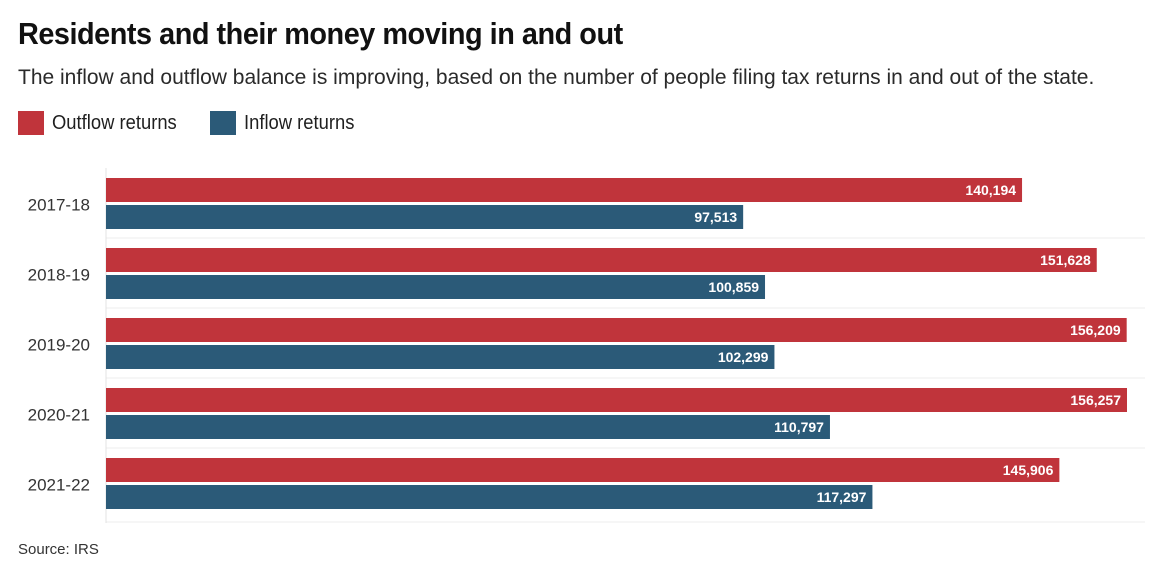 The width and height of the screenshot is (1155, 574). I want to click on legend-swatch-outflow, so click(31, 123).